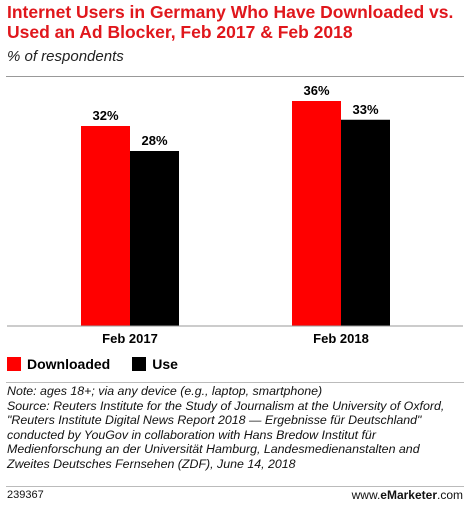 This screenshot has width=470, height=511. I want to click on data-label-downloaded-feb-2017: 32%, so click(105, 115).